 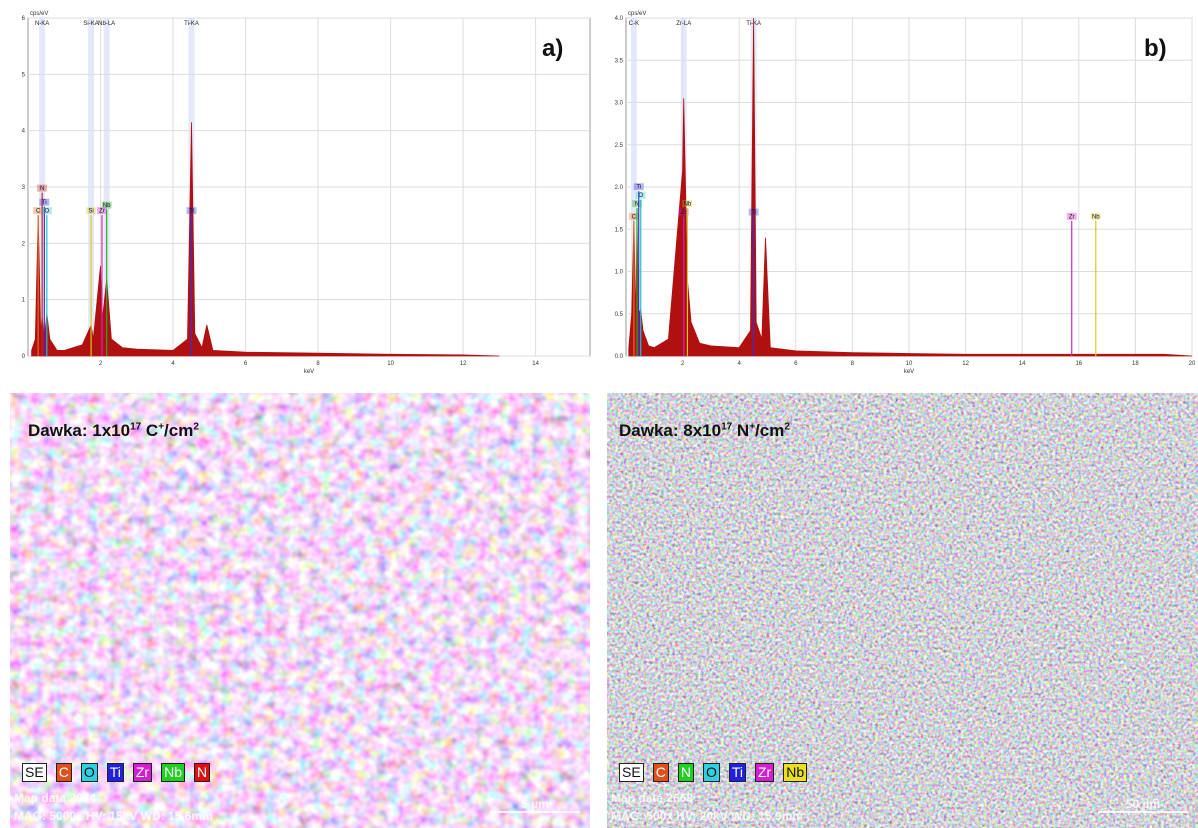 What do you see at coordinates (24, 357) in the screenshot?
I see `y-tick-label: 0` at bounding box center [24, 357].